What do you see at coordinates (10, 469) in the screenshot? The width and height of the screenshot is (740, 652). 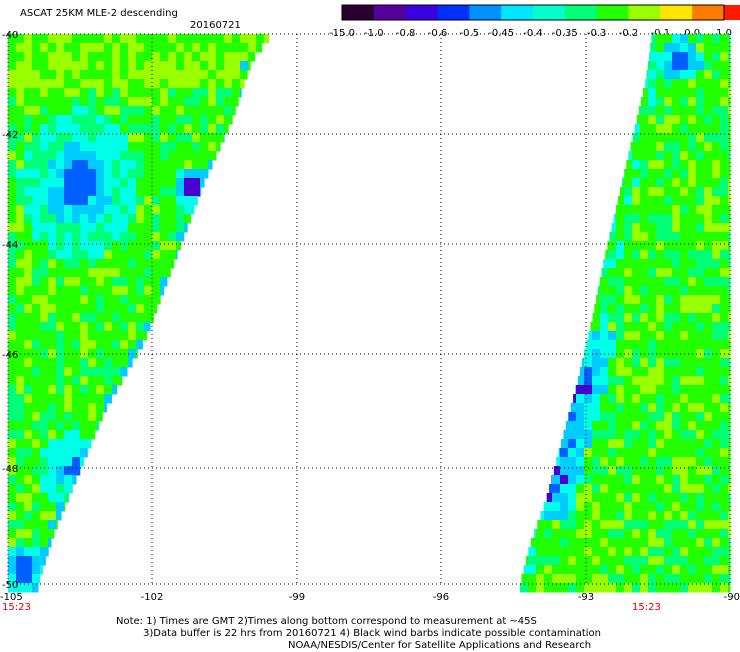 I see `latitude-label: -48` at bounding box center [10, 469].